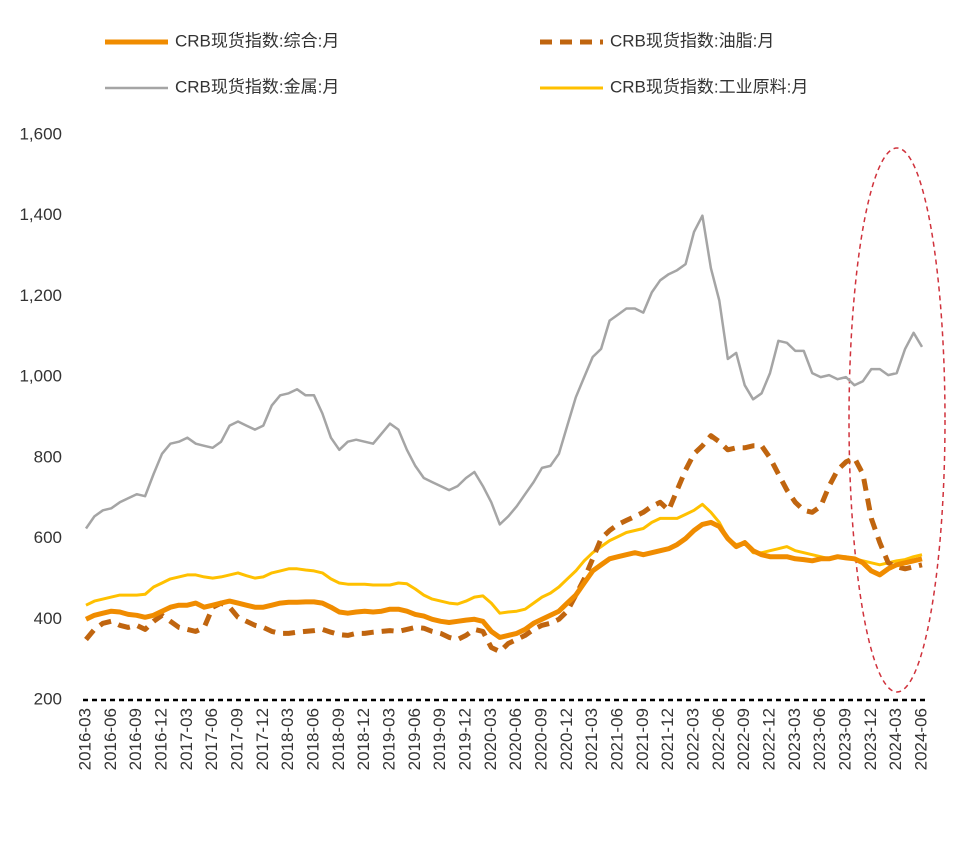 The image size is (960, 843). What do you see at coordinates (692, 739) in the screenshot?
I see `x-tick-label: 2022-03` at bounding box center [692, 739].